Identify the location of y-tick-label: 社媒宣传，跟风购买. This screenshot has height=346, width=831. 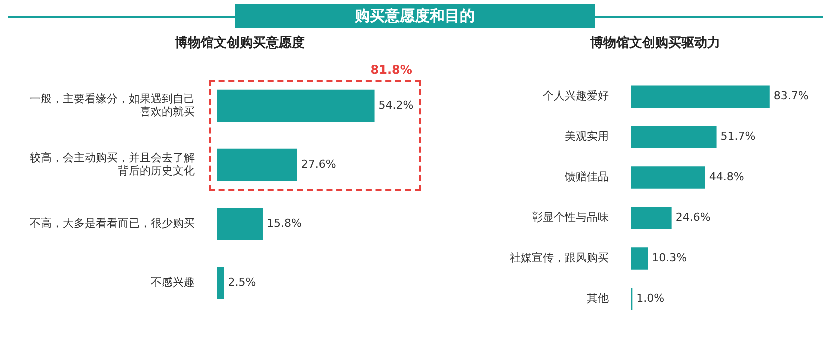
(559, 258).